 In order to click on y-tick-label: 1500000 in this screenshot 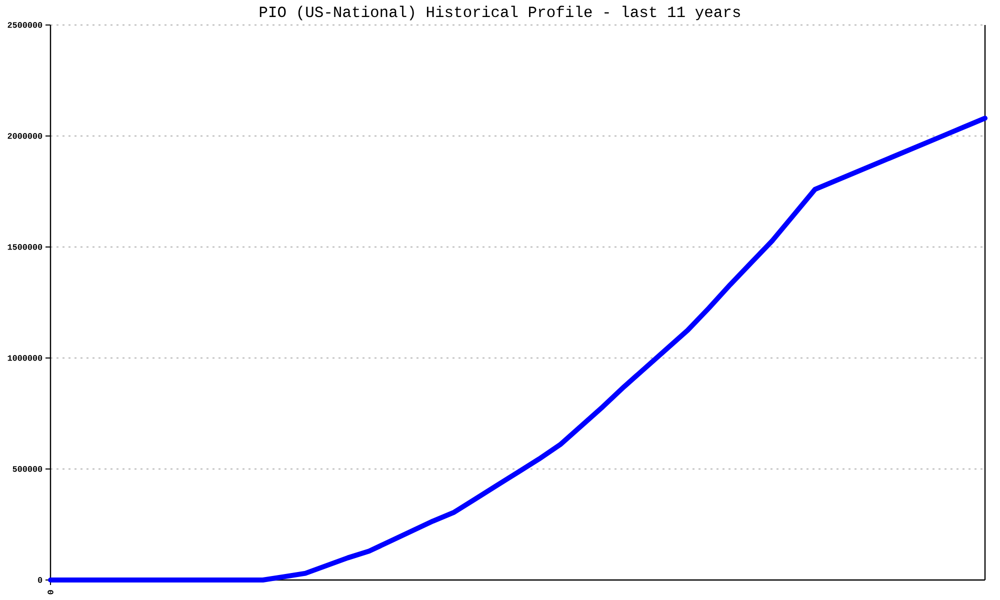, I will do `click(25, 247)`.